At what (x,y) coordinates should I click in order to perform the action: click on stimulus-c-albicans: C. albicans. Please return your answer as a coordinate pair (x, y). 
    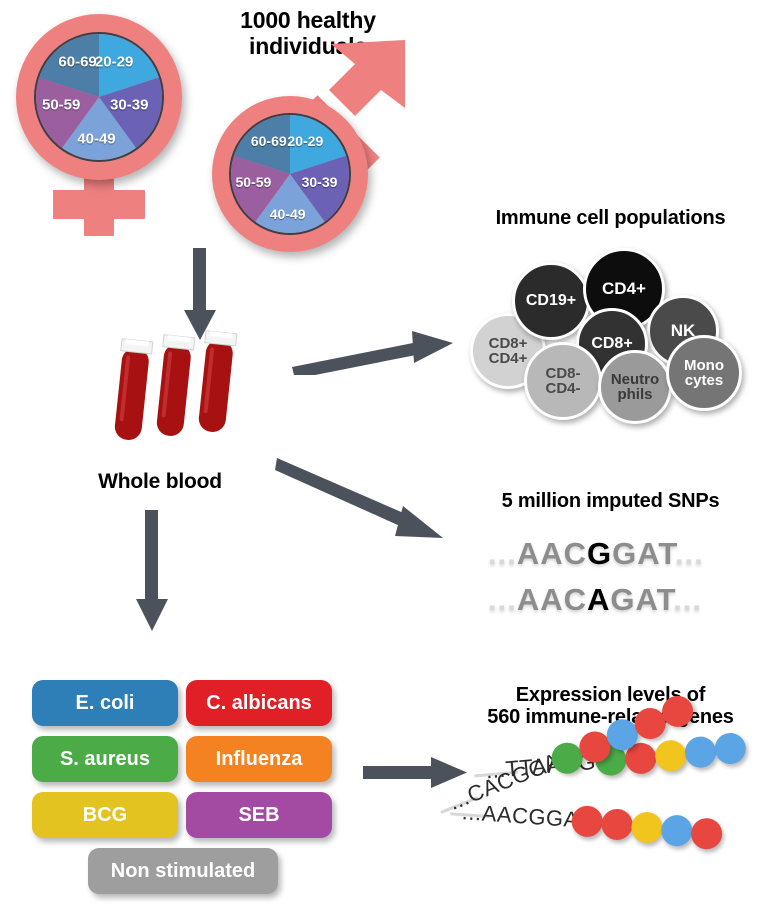
    Looking at the image, I should click on (259, 703).